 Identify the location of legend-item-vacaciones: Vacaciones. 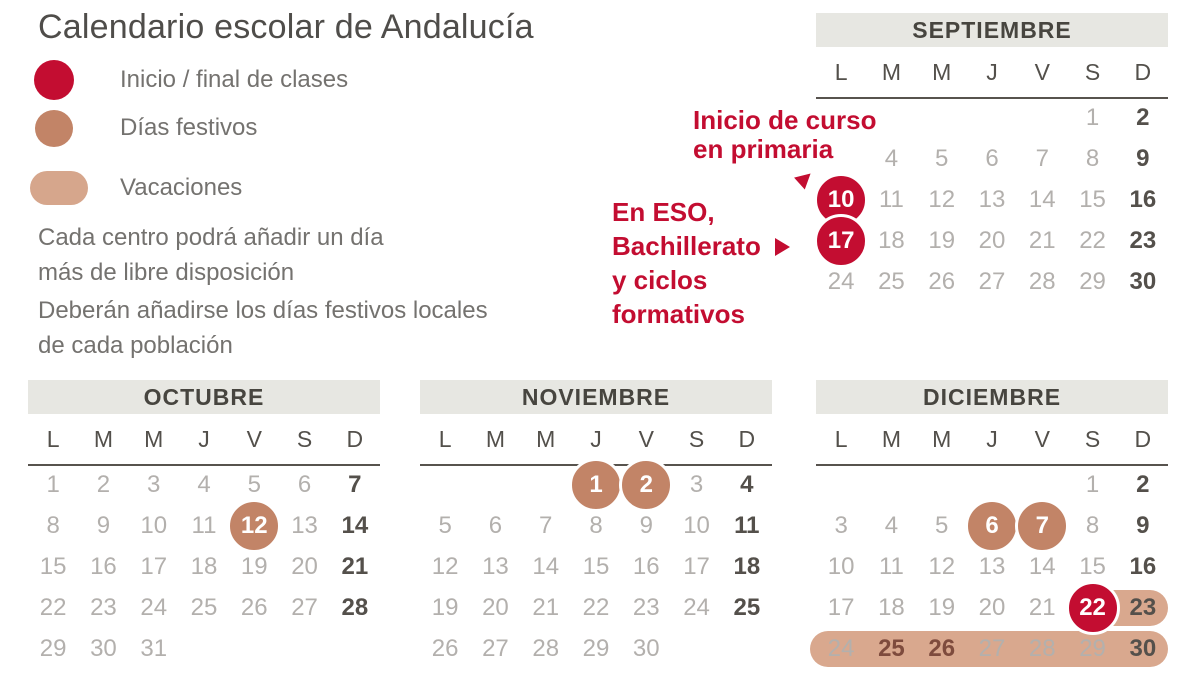
(136, 188).